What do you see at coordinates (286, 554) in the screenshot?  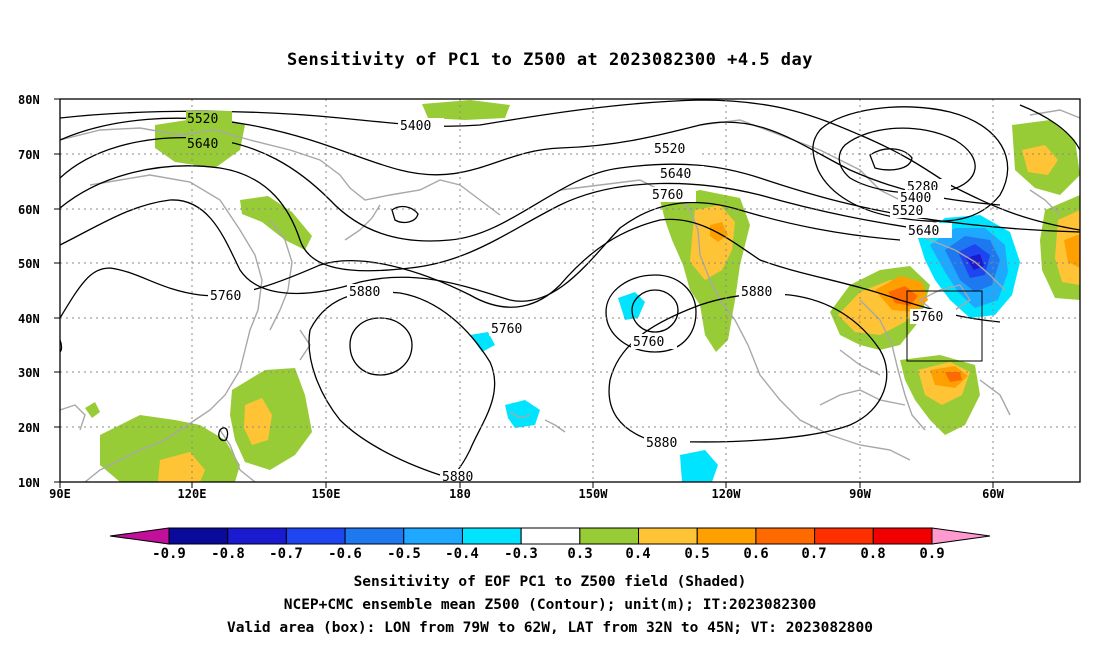 I see `colorbar-label: -0.7` at bounding box center [286, 554].